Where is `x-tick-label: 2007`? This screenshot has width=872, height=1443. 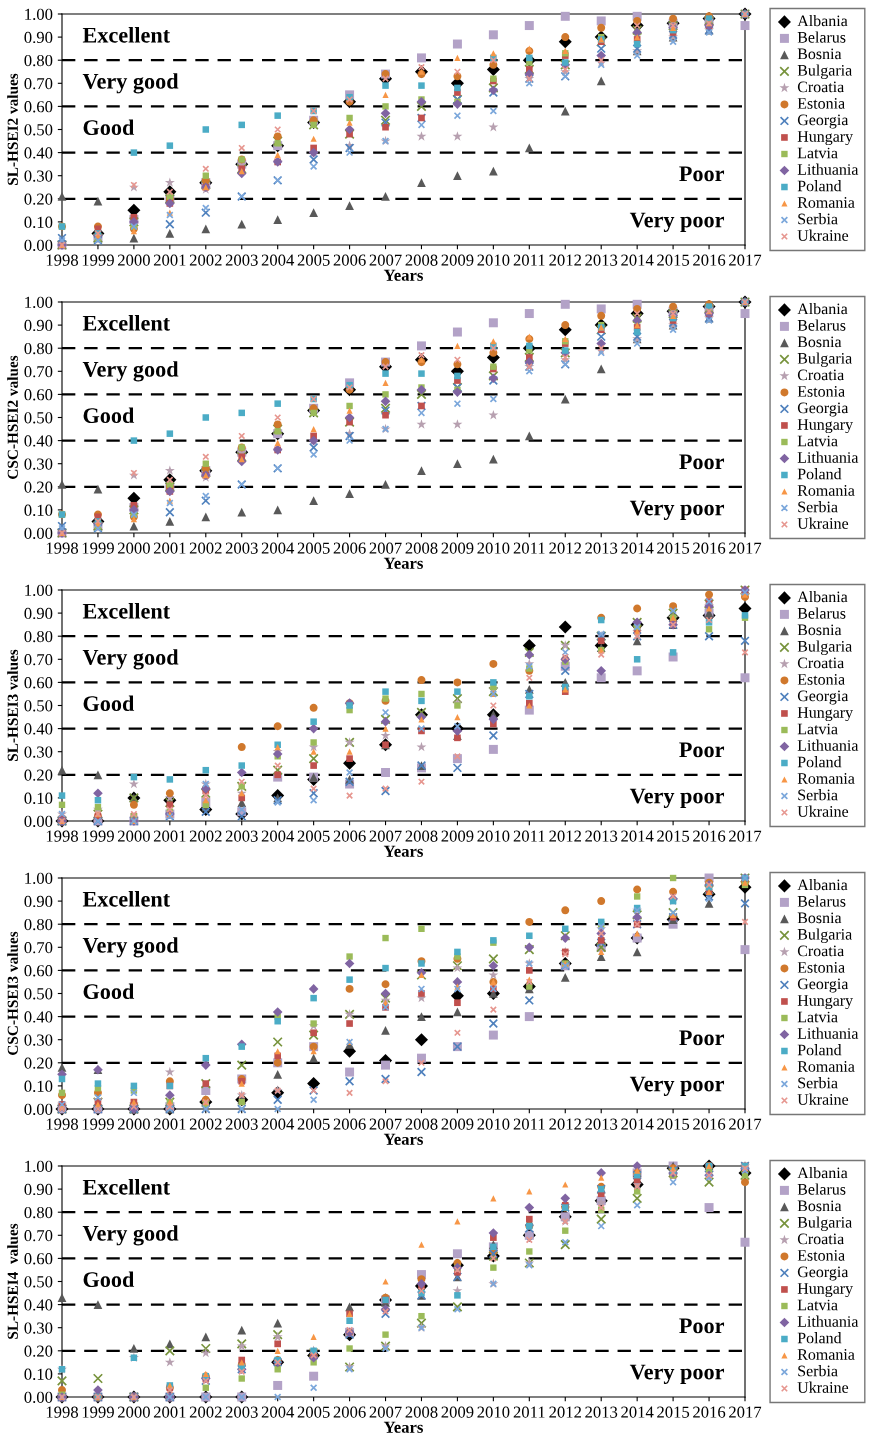
x-tick-label: 2007 is located at coordinates (385, 1124).